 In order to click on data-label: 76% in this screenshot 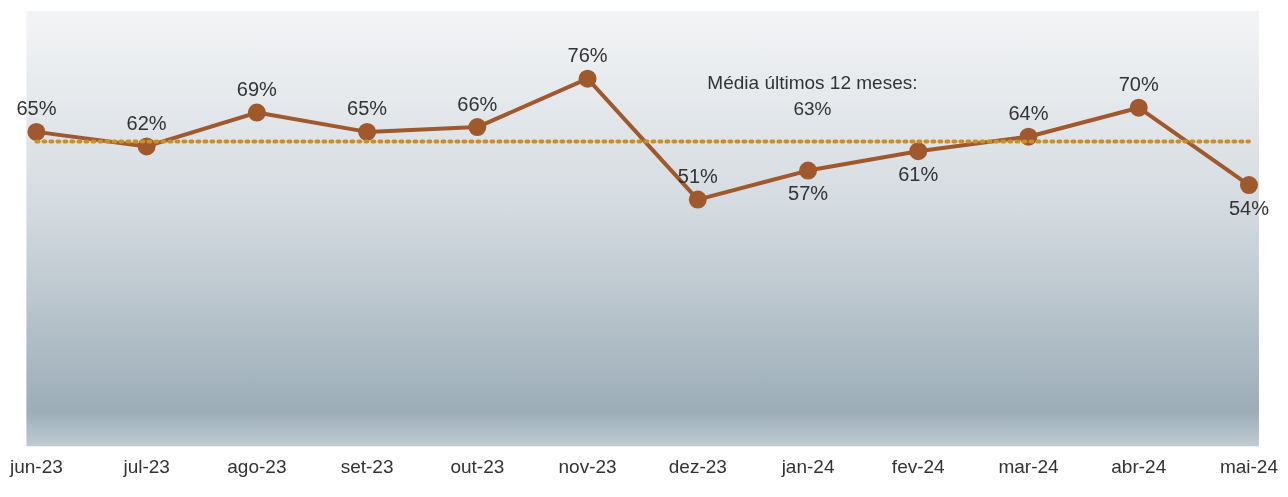, I will do `click(587, 55)`.